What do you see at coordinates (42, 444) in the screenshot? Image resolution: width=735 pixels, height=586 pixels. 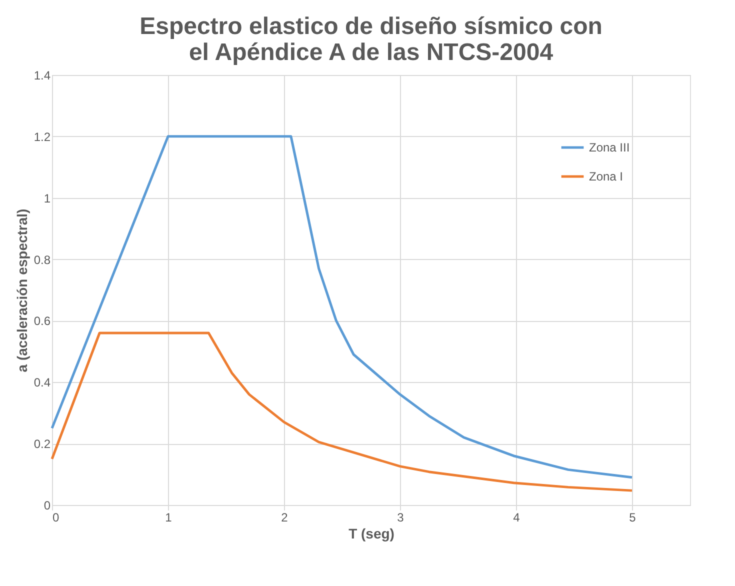 I see `y-tick-label: 0.2` at bounding box center [42, 444].